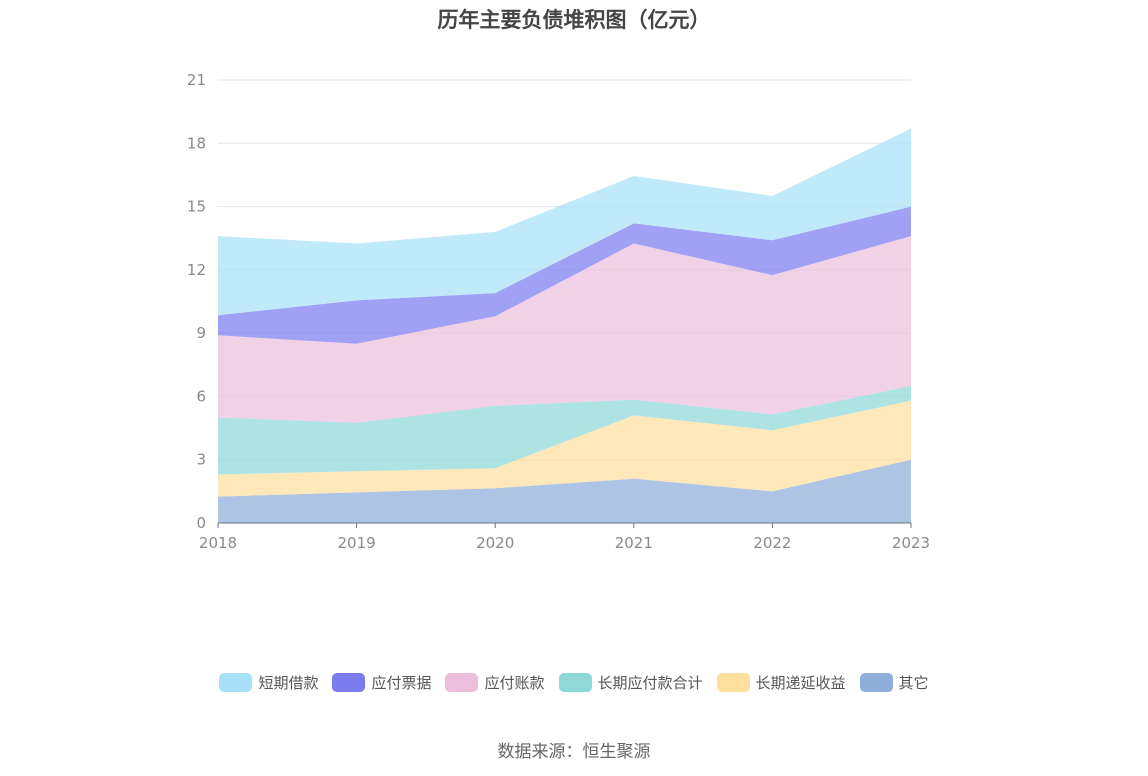  What do you see at coordinates (772, 543) in the screenshot?
I see `x-tick-label: 2022` at bounding box center [772, 543].